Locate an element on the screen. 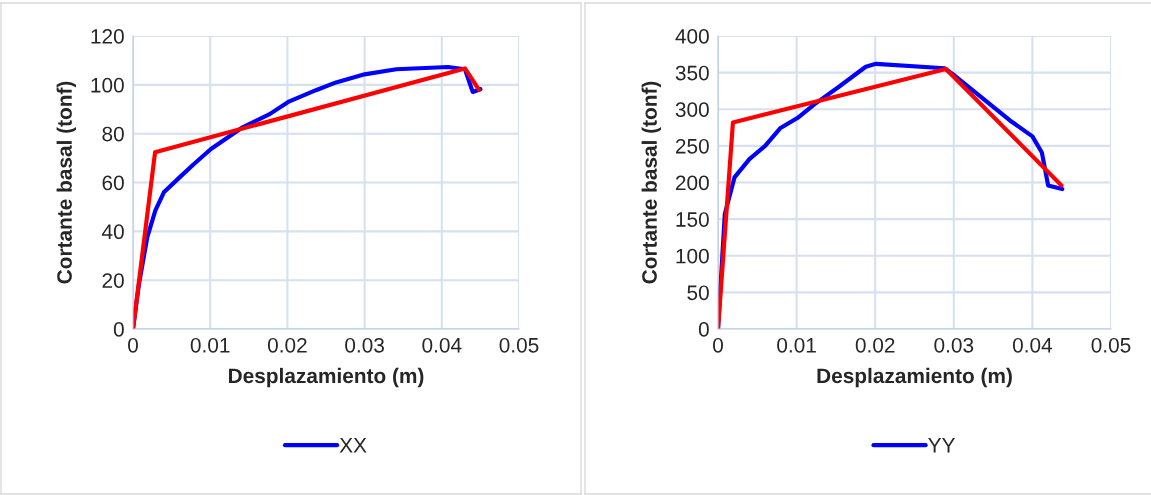  y-tick-label: 400 is located at coordinates (692, 36).